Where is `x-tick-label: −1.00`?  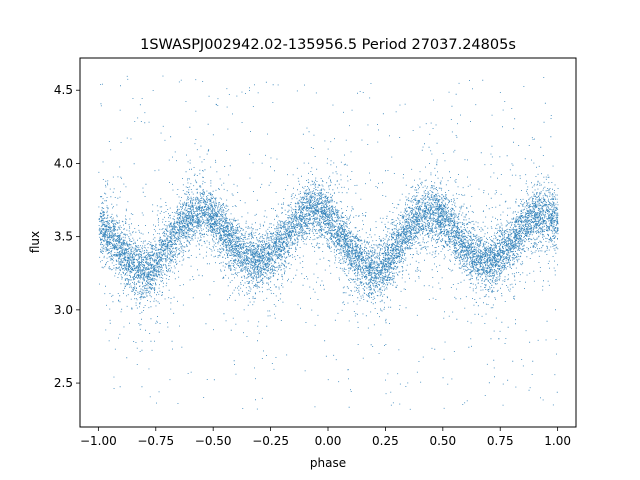
x-tick-label: −1.00 is located at coordinates (98, 441).